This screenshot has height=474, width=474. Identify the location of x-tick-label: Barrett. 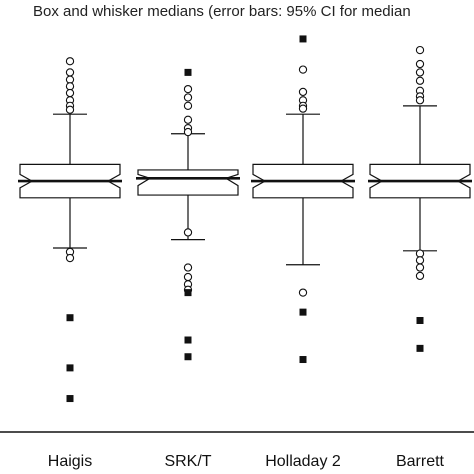
(420, 461).